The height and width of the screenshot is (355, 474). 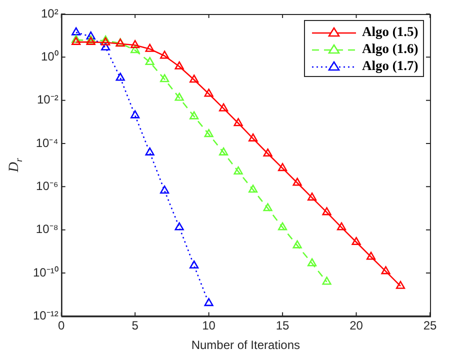 I want to click on y-tick-label: 10⁻², so click(x=47, y=99).